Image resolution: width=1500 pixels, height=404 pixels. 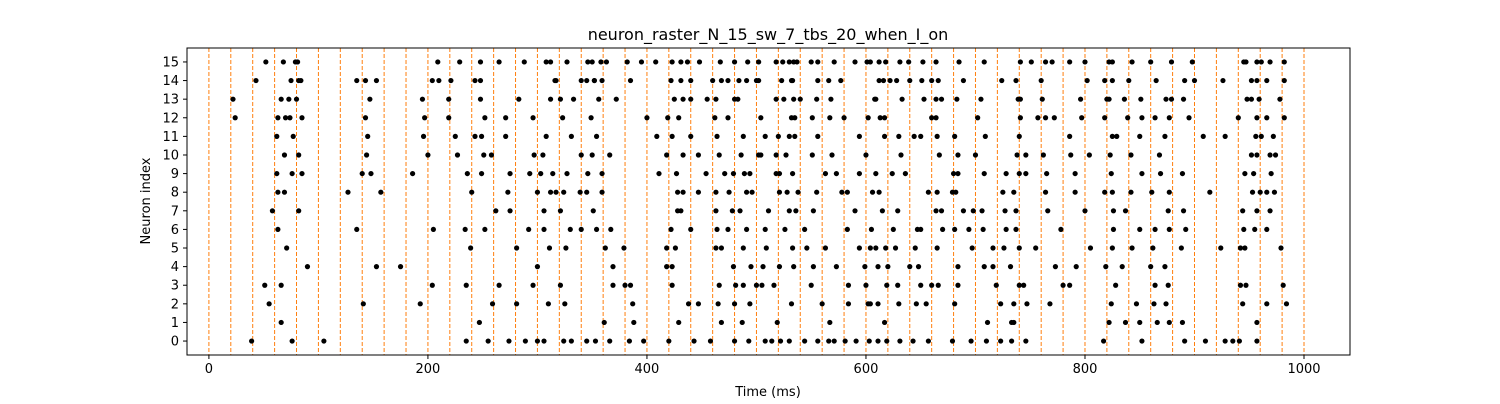 I want to click on y-tick-label: 1, so click(x=175, y=323).